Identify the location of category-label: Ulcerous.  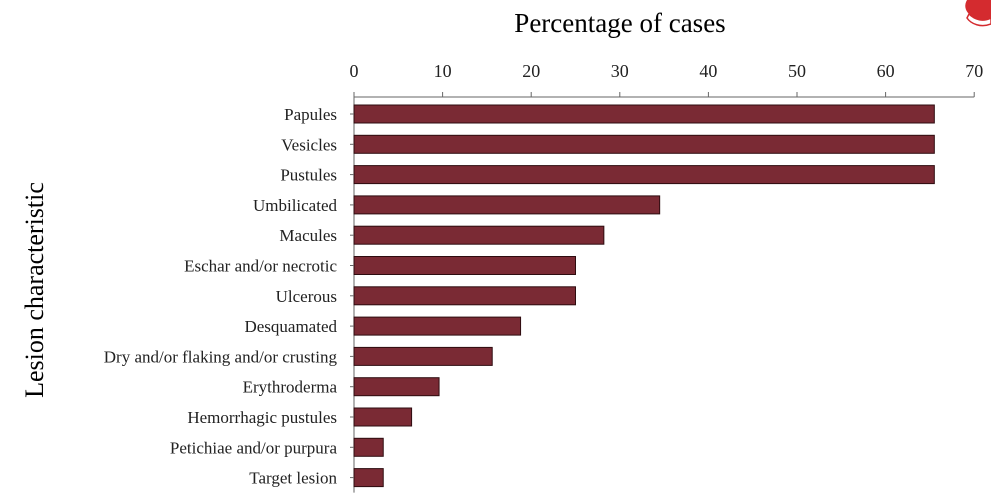
(306, 296).